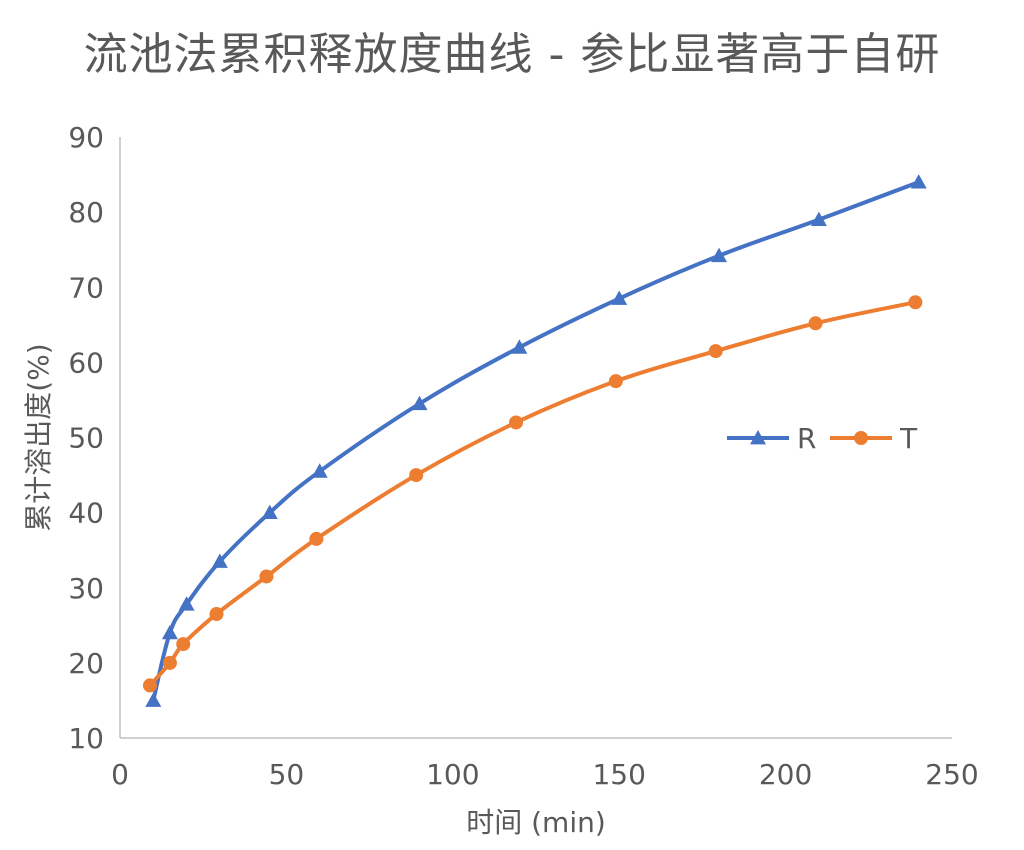 The width and height of the screenshot is (1024, 850). Describe the element at coordinates (86, 137) in the screenshot. I see `y-tick-label: 90` at that location.